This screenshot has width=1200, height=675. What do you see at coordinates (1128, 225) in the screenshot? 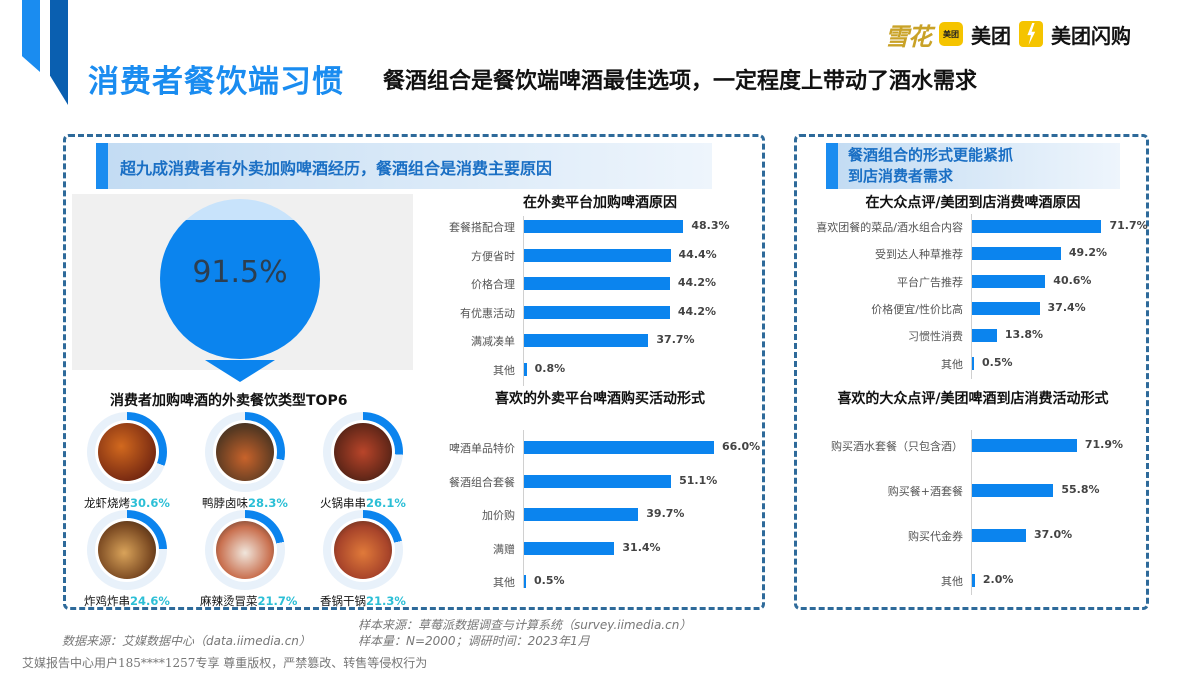
I see `bar-value-label: 71.7%` at bounding box center [1128, 225].